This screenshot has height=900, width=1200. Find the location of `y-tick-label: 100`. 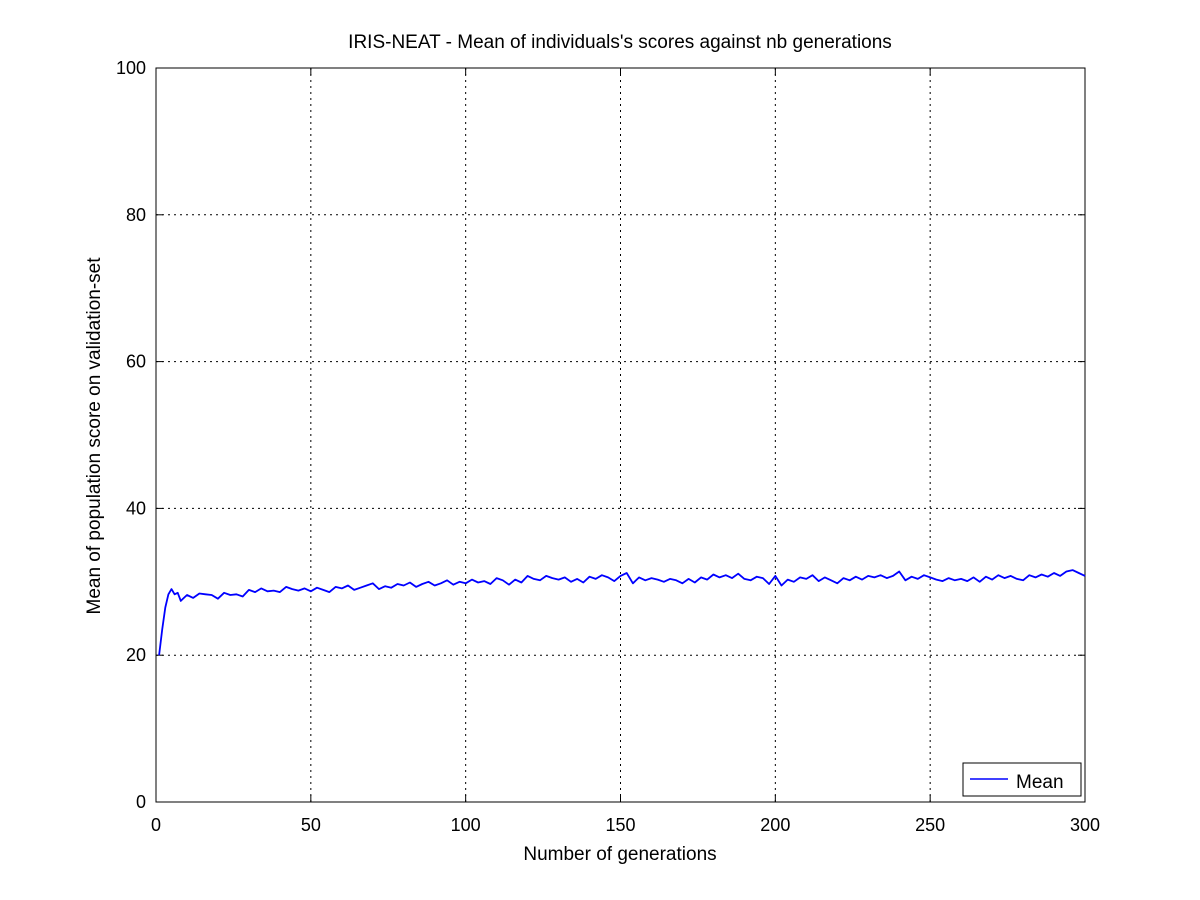

y-tick-label: 100 is located at coordinates (131, 68).